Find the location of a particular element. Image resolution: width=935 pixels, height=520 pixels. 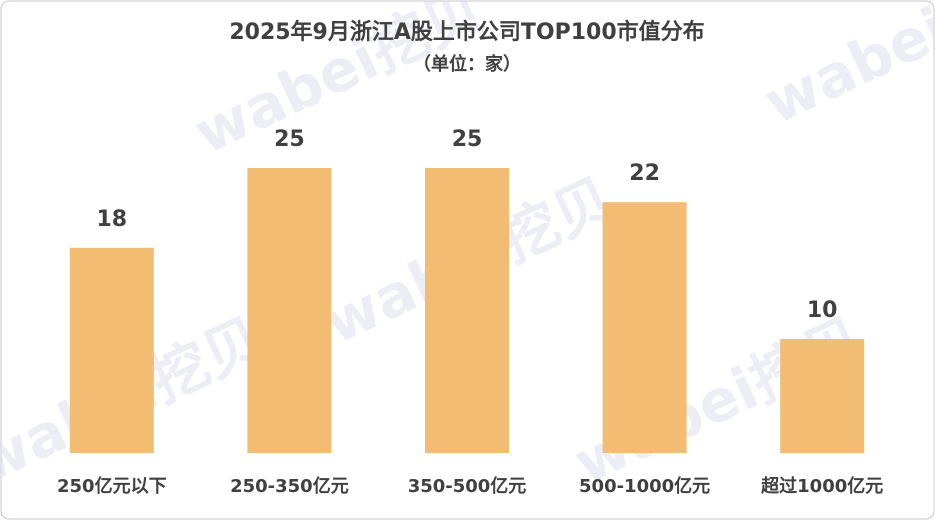

chart-title: 2025年9月浙江A股上市公司TOP100市值分布 is located at coordinates (466, 32).